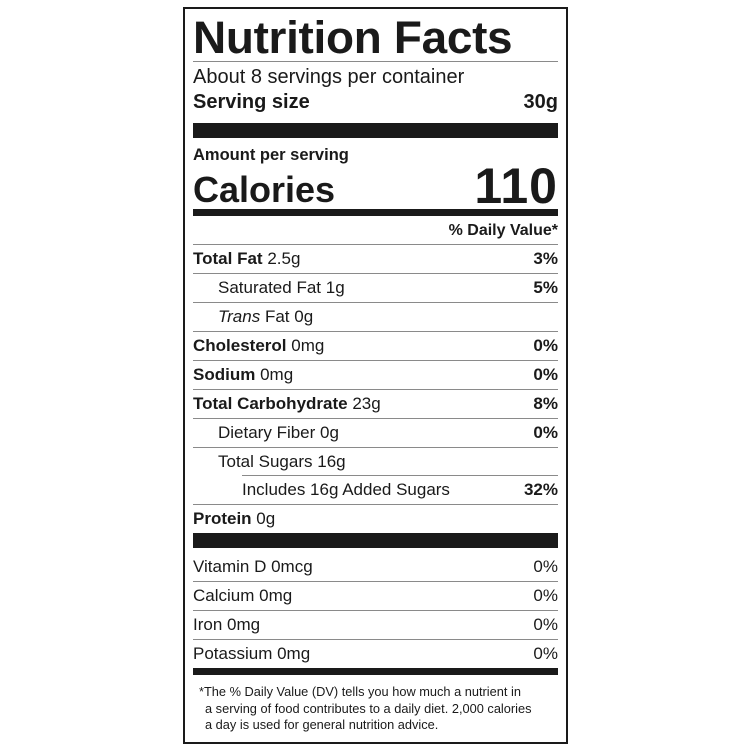 This screenshot has height=750, width=750. What do you see at coordinates (375, 258) in the screenshot?
I see `nutrient-row-total-fat: Total Fat 2.5g 3%` at bounding box center [375, 258].